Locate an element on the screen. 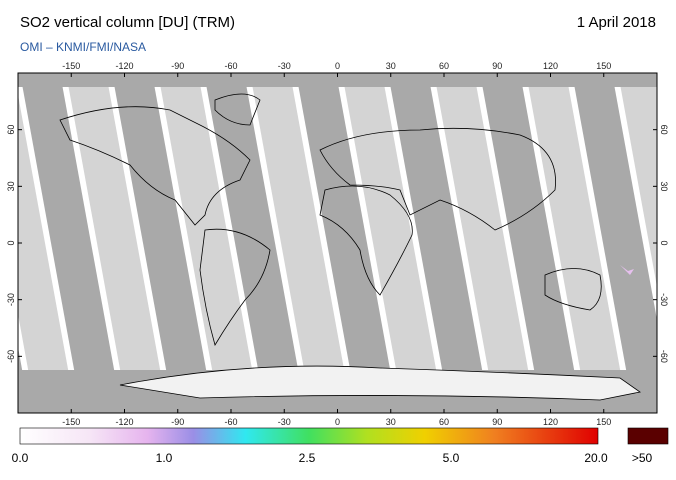  antarctica is located at coordinates (380, 383).